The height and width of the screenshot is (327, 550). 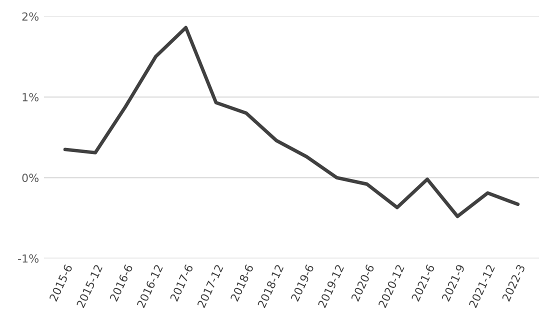 I want to click on y-tick-label: 2%, so click(x=30, y=16).